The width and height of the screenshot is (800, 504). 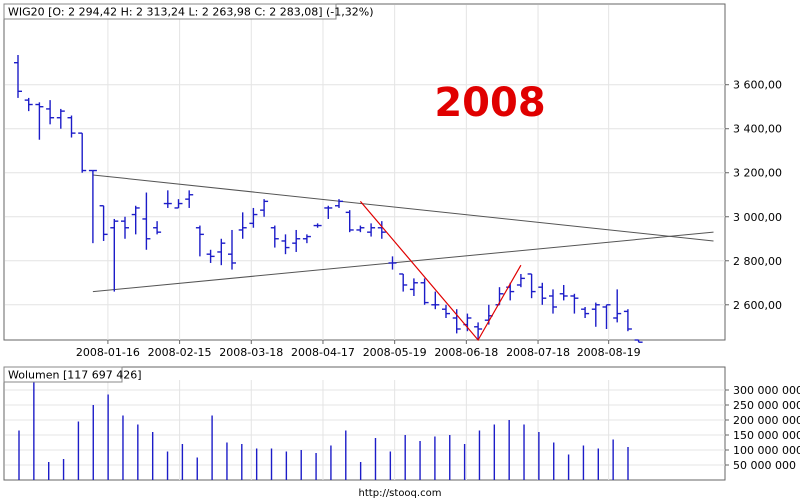 What do you see at coordinates (766, 405) in the screenshot?
I see `volume-tick-label: 250 000 000` at bounding box center [766, 405].